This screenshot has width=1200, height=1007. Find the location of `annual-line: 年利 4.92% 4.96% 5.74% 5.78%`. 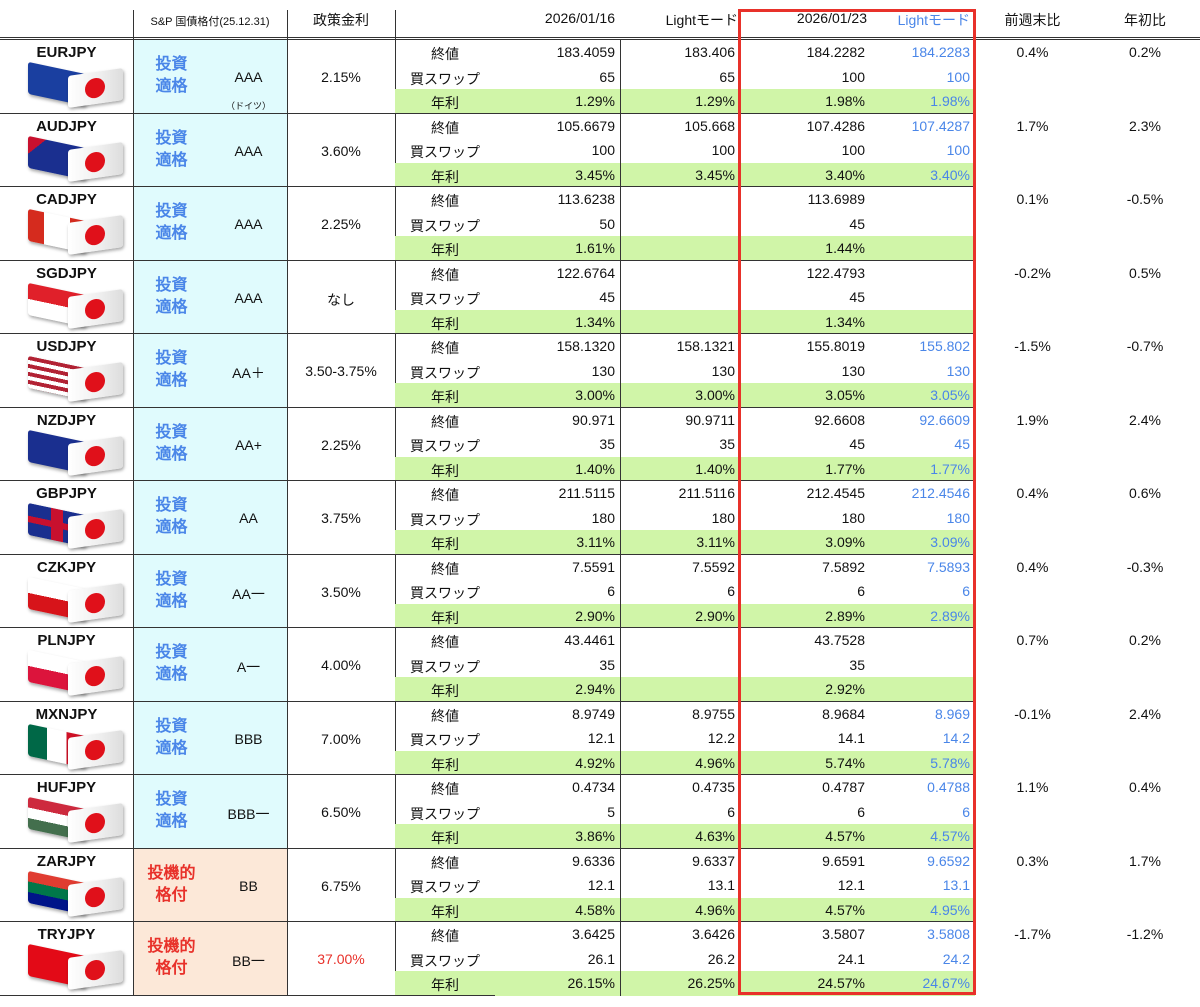

annual-line: 年利 4.92% 4.96% 5.74% 5.78% is located at coordinates (685, 762).